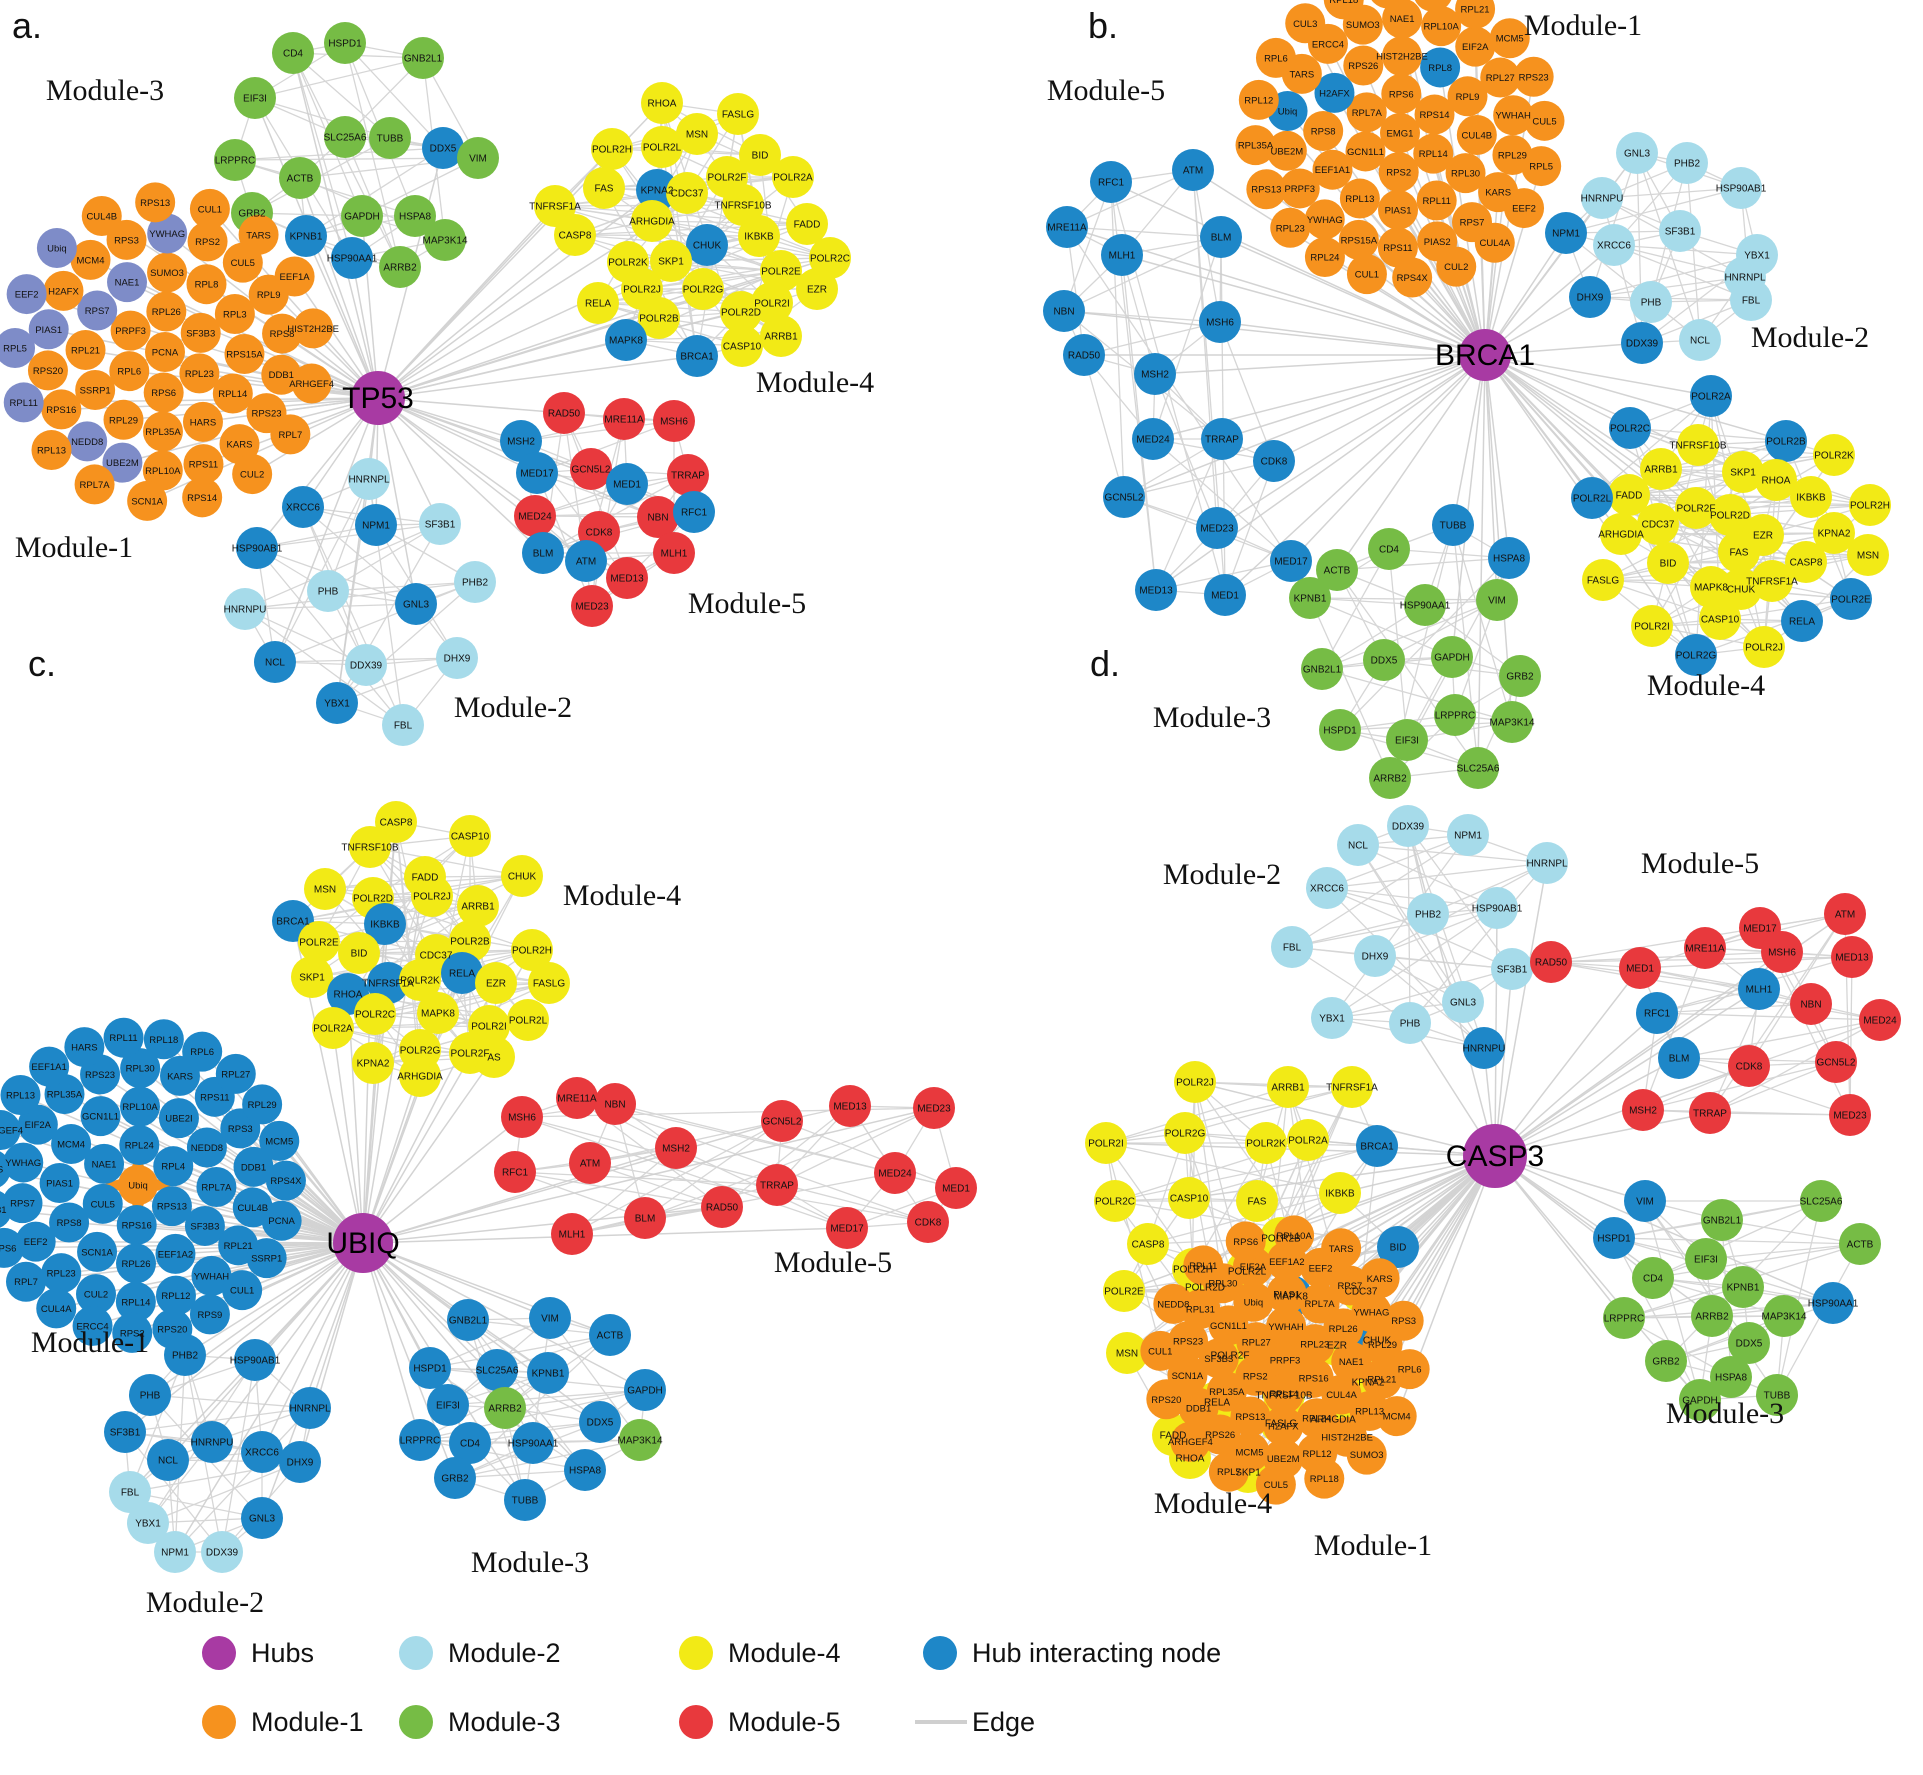 This screenshot has height=1775, width=1923. What do you see at coordinates (165, 352) in the screenshot?
I see `node-PCNA` at bounding box center [165, 352].